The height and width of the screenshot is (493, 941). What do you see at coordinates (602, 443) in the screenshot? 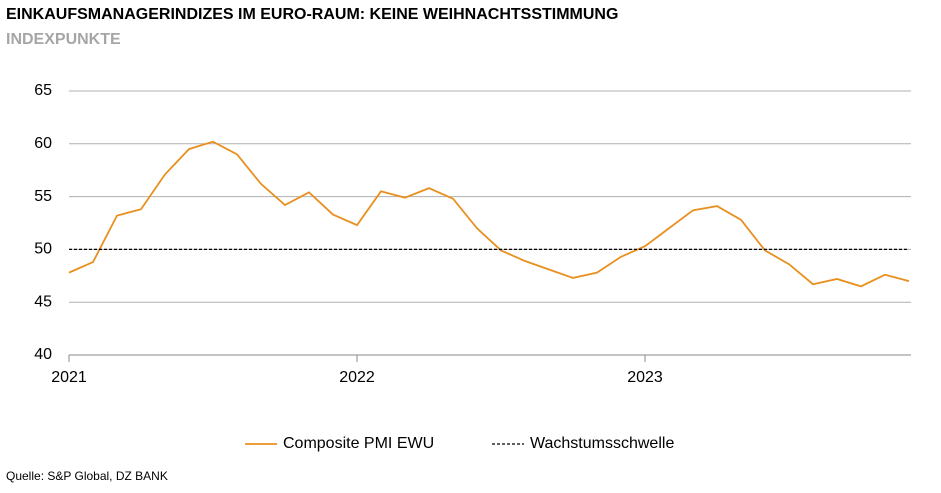
I see `legend-label: Wachstumsschwelle` at bounding box center [602, 443].